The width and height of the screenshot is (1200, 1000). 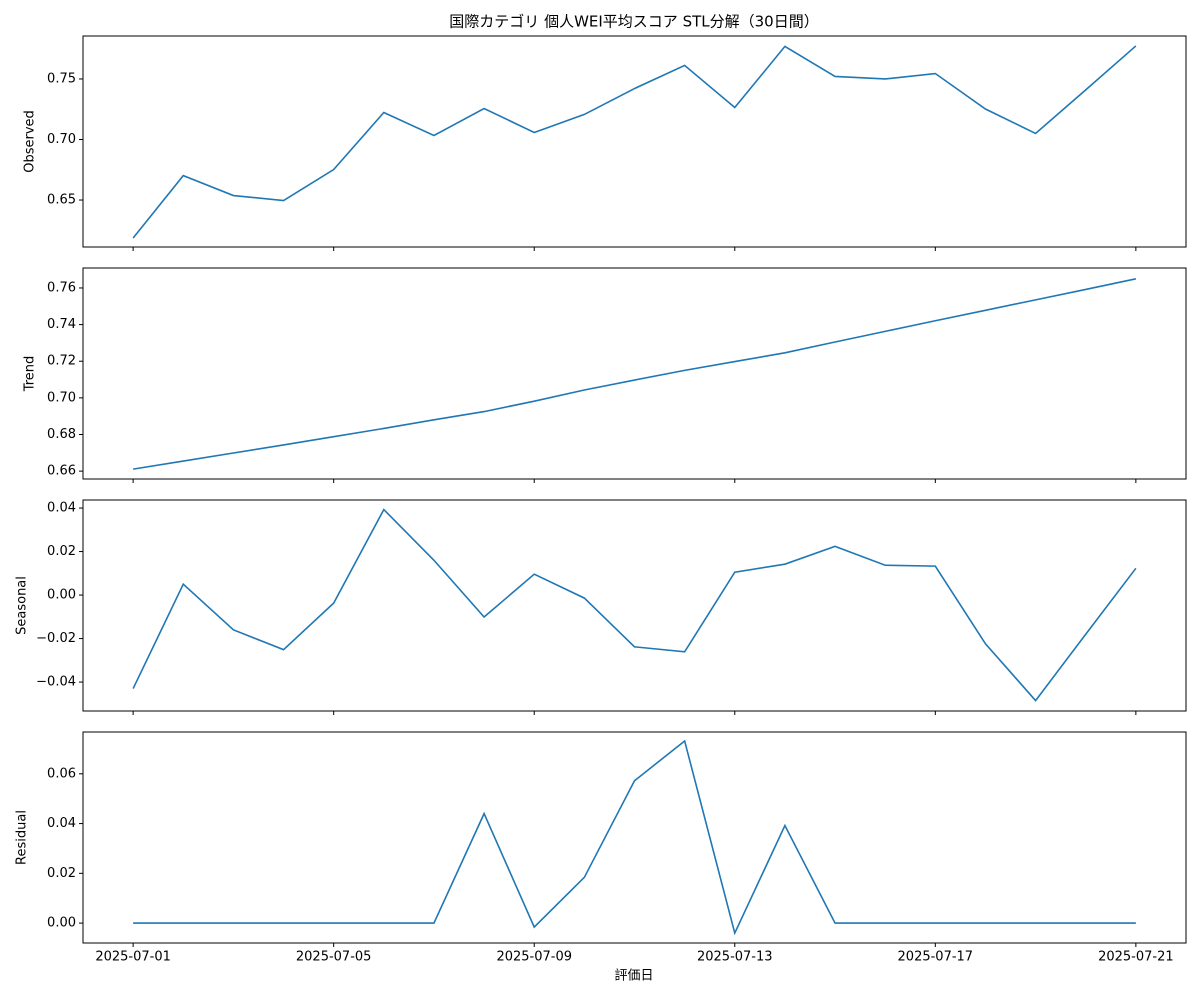 What do you see at coordinates (133, 957) in the screenshot?
I see `x-tick-label: 2025-07-01` at bounding box center [133, 957].